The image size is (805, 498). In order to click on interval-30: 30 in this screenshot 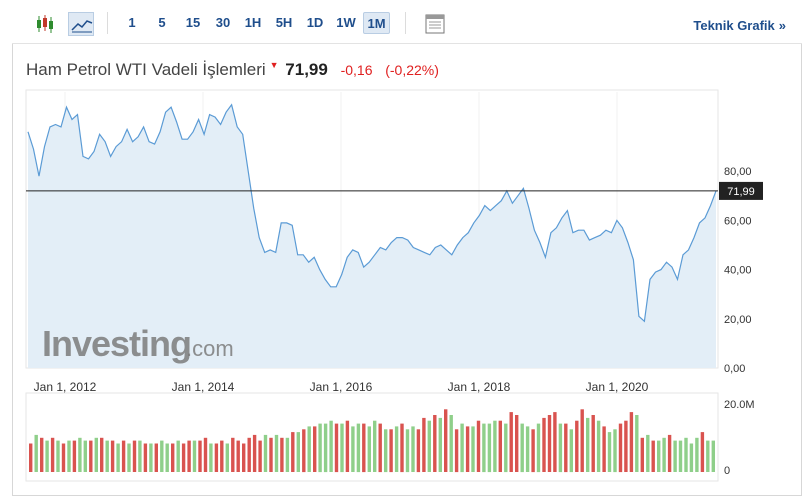, I will do `click(223, 22)`.